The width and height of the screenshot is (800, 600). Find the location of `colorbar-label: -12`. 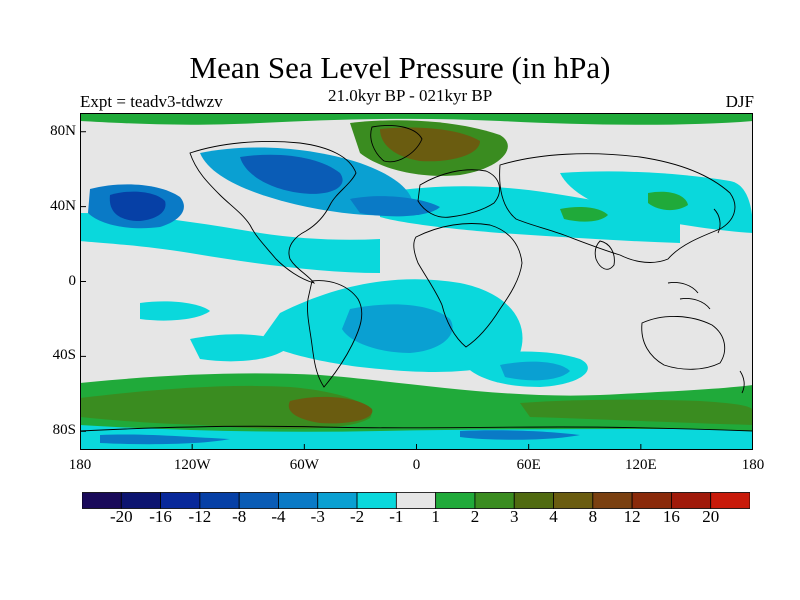

colorbar-label: -12 is located at coordinates (200, 516).